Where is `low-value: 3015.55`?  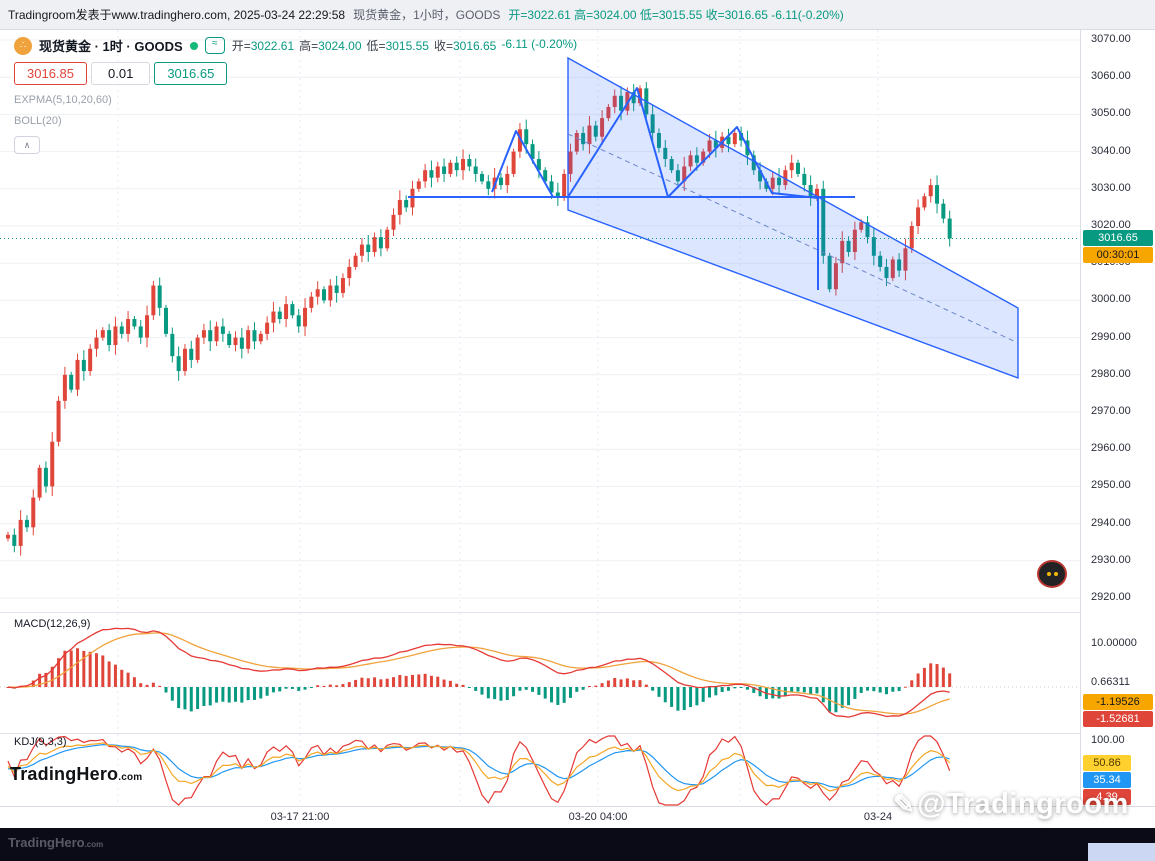 low-value: 3015.55 is located at coordinates (407, 46).